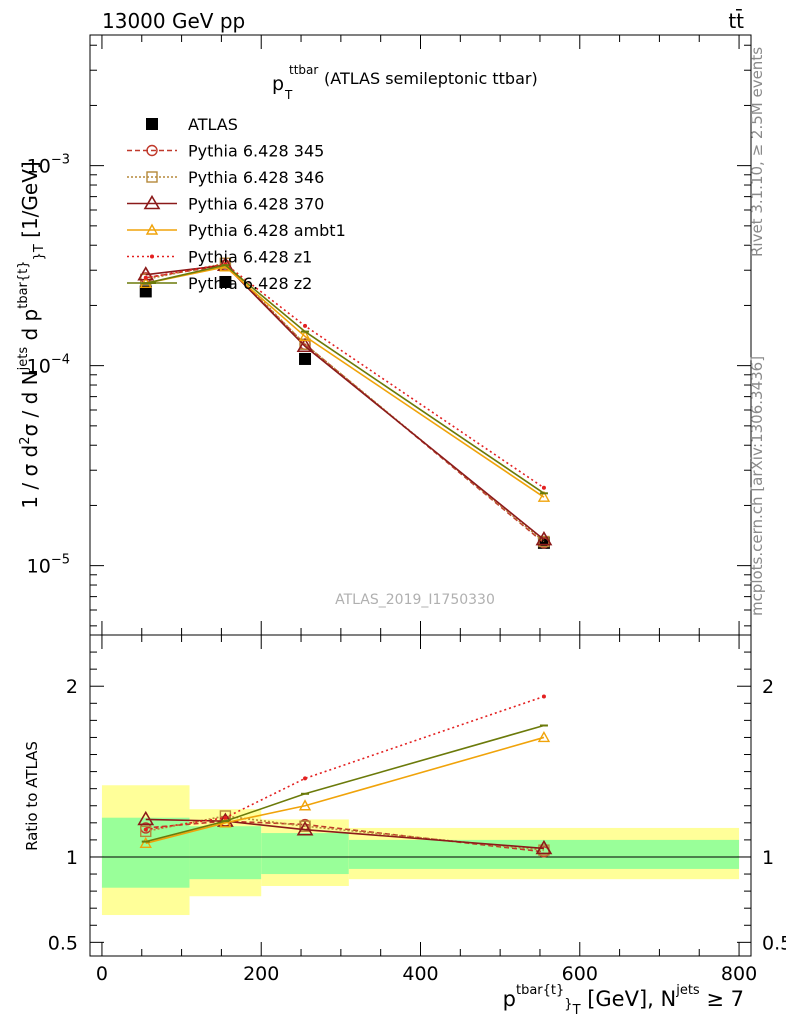 The width and height of the screenshot is (786, 1024). I want to click on main-y-tick-label: 10⁻³, so click(48, 165).